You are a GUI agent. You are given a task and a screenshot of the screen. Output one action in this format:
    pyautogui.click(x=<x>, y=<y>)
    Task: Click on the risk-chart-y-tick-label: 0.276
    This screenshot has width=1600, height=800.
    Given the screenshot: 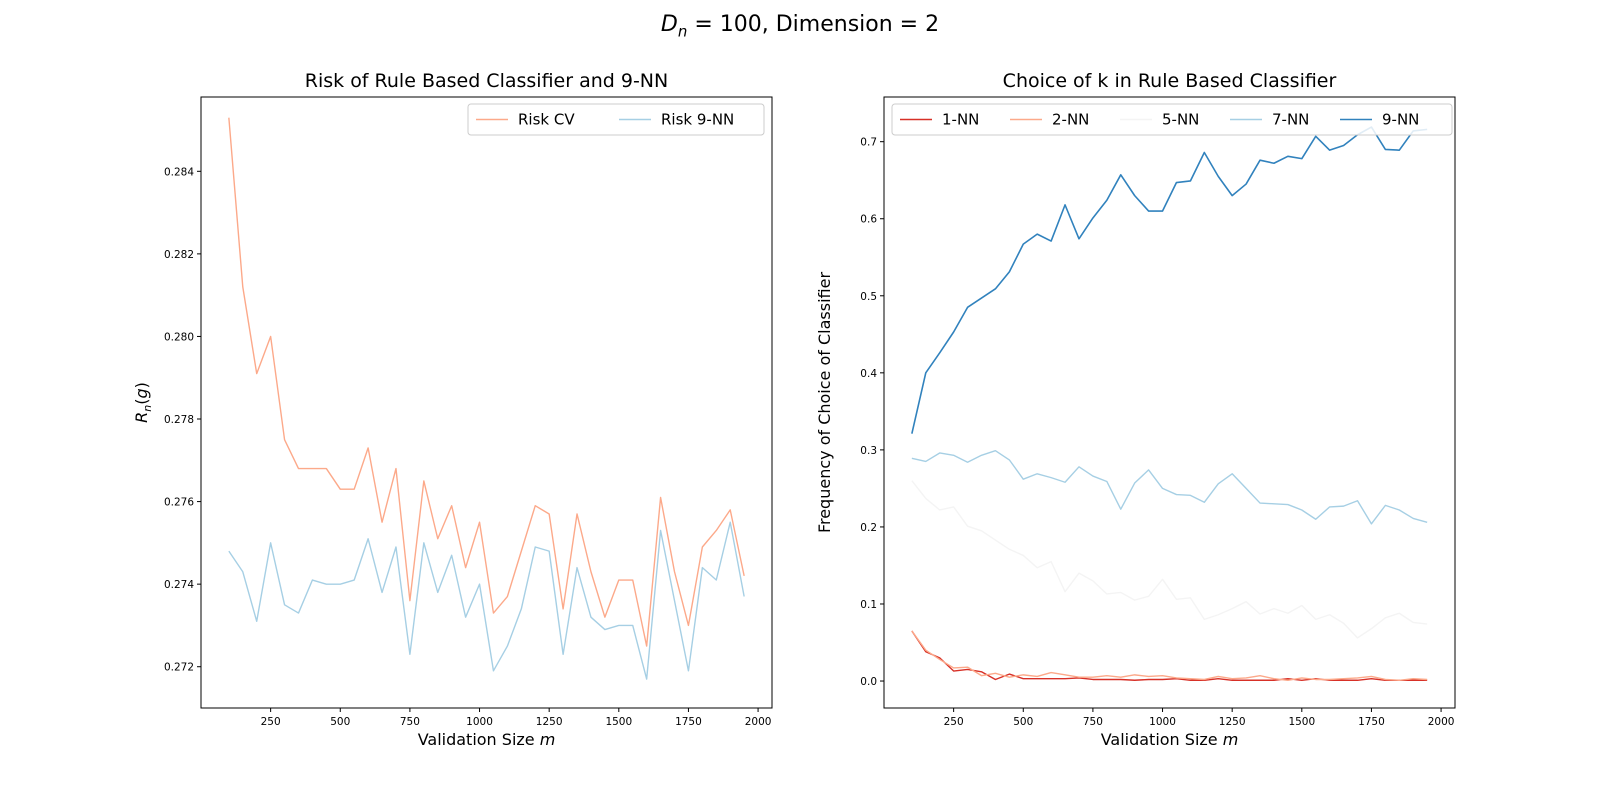 What is the action you would take?
    pyautogui.click(x=179, y=503)
    